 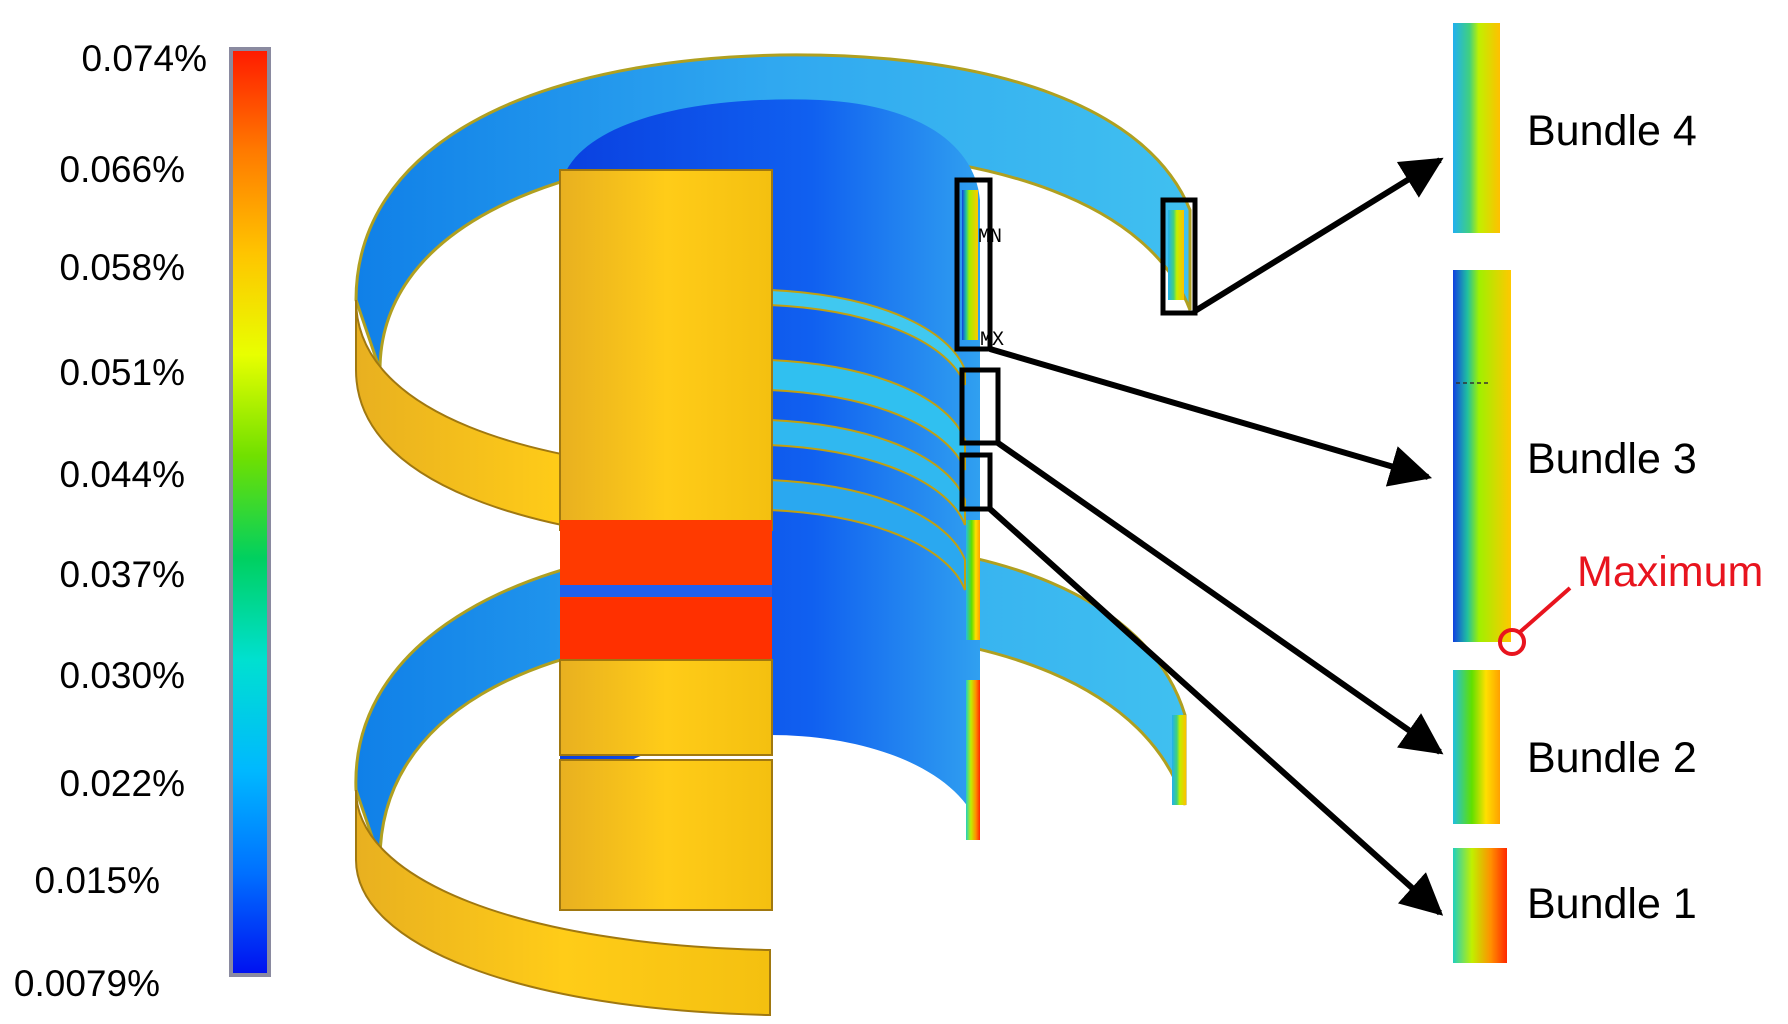 I want to click on colorbar-tick-8: 0.015%, so click(x=98, y=880).